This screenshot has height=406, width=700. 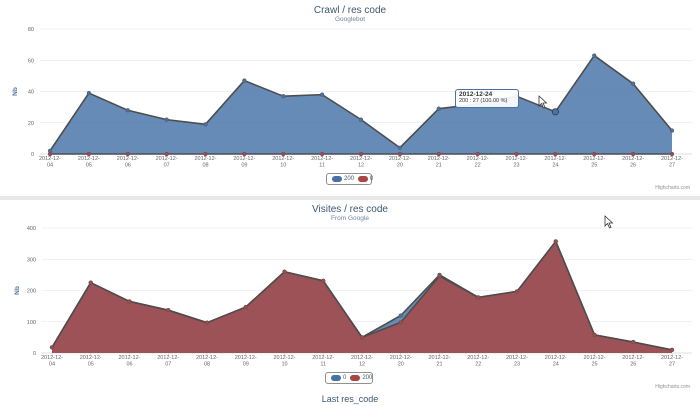 I want to click on y-axis-label: Nb, so click(x=15, y=91).